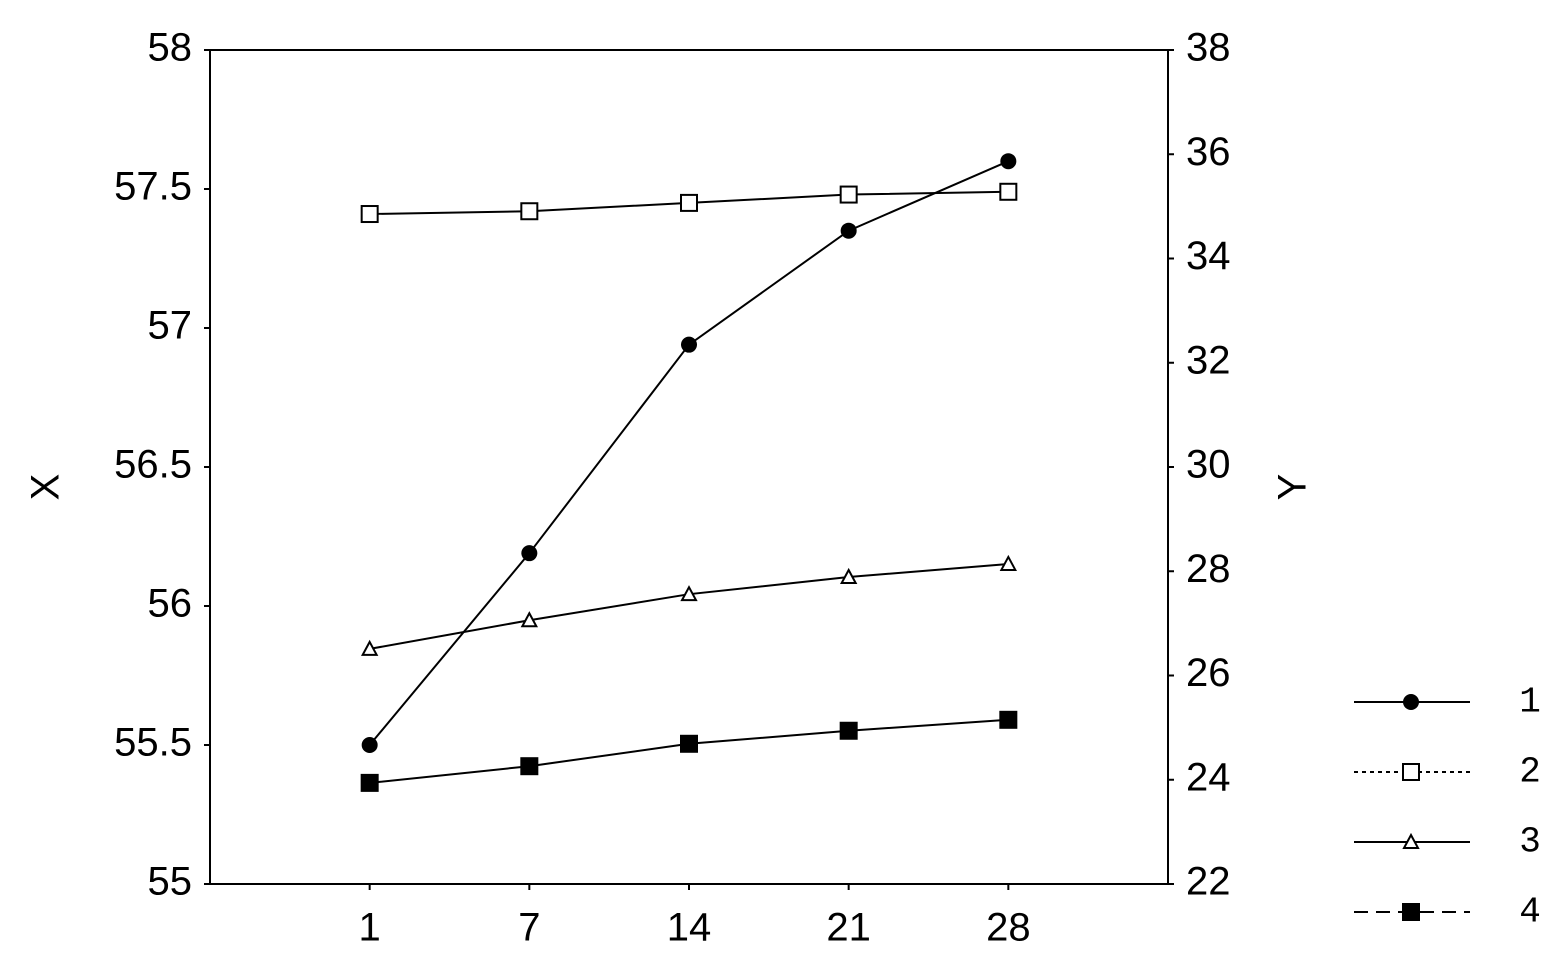 The width and height of the screenshot is (1544, 963). I want to click on y-axis-title: X, so click(46, 487).